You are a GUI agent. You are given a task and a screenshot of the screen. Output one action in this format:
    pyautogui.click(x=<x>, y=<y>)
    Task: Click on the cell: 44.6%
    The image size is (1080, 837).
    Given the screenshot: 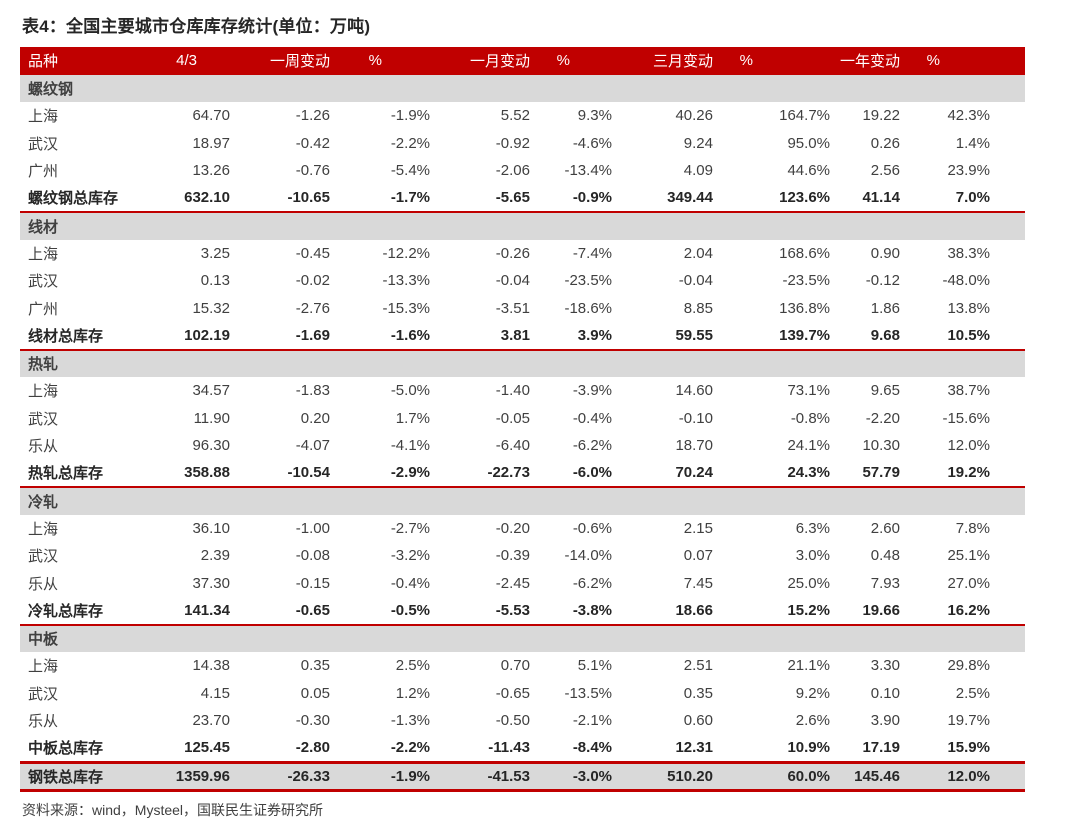 What is the action you would take?
    pyautogui.click(x=808, y=171)
    